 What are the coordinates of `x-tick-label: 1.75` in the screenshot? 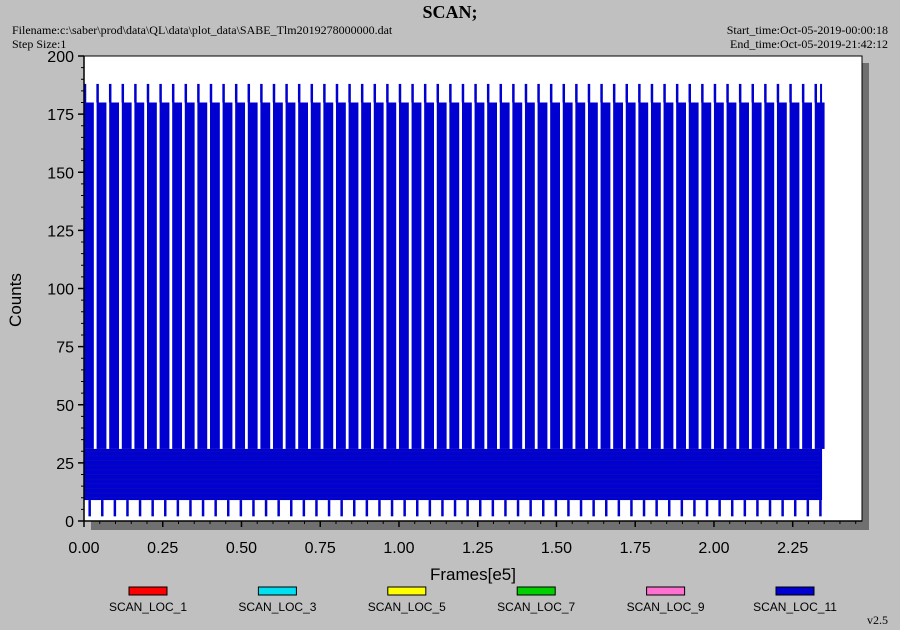 It's located at (635, 548).